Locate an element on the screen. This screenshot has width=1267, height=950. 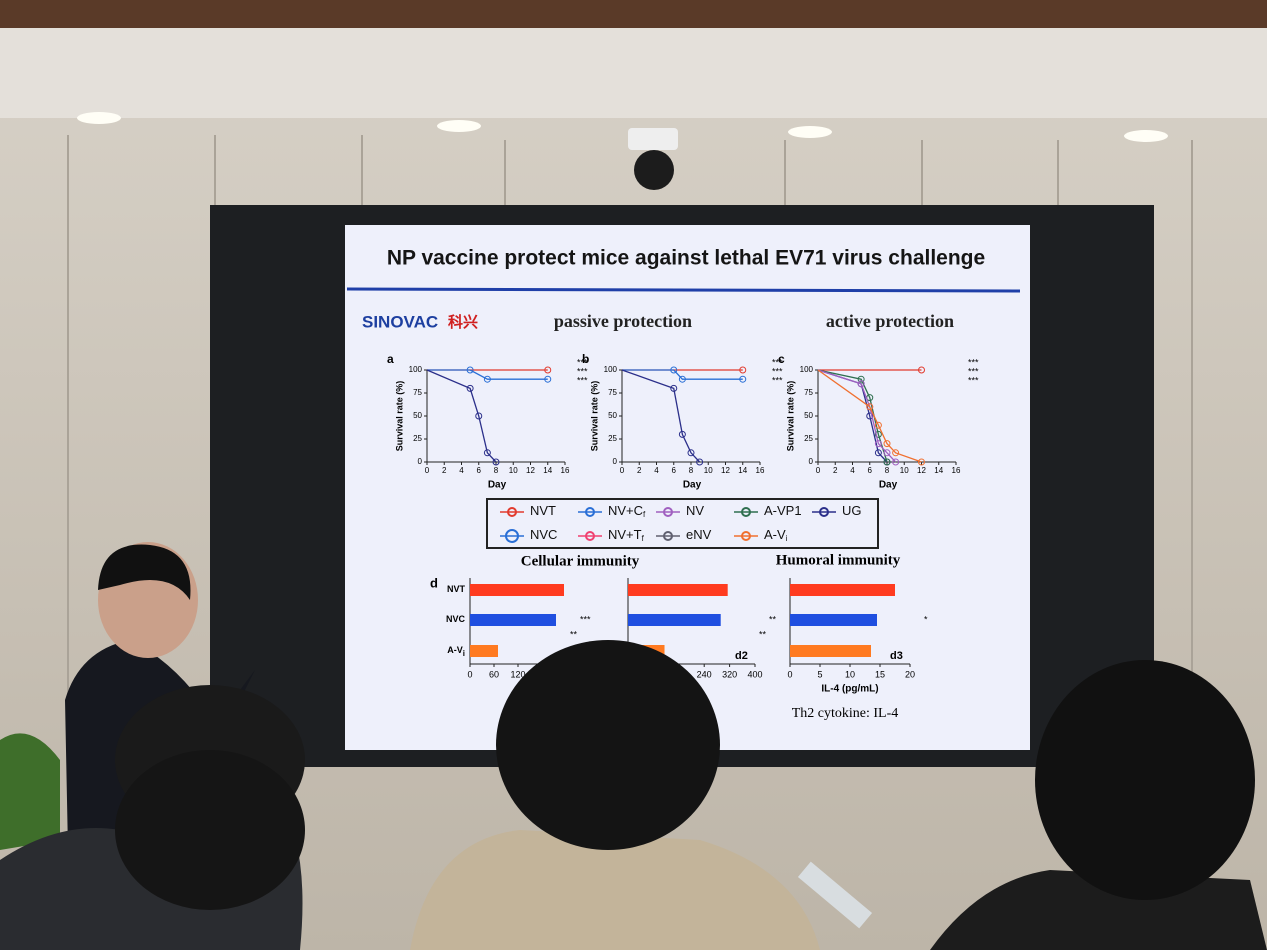
legend-label: UG is located at coordinates (852, 510).